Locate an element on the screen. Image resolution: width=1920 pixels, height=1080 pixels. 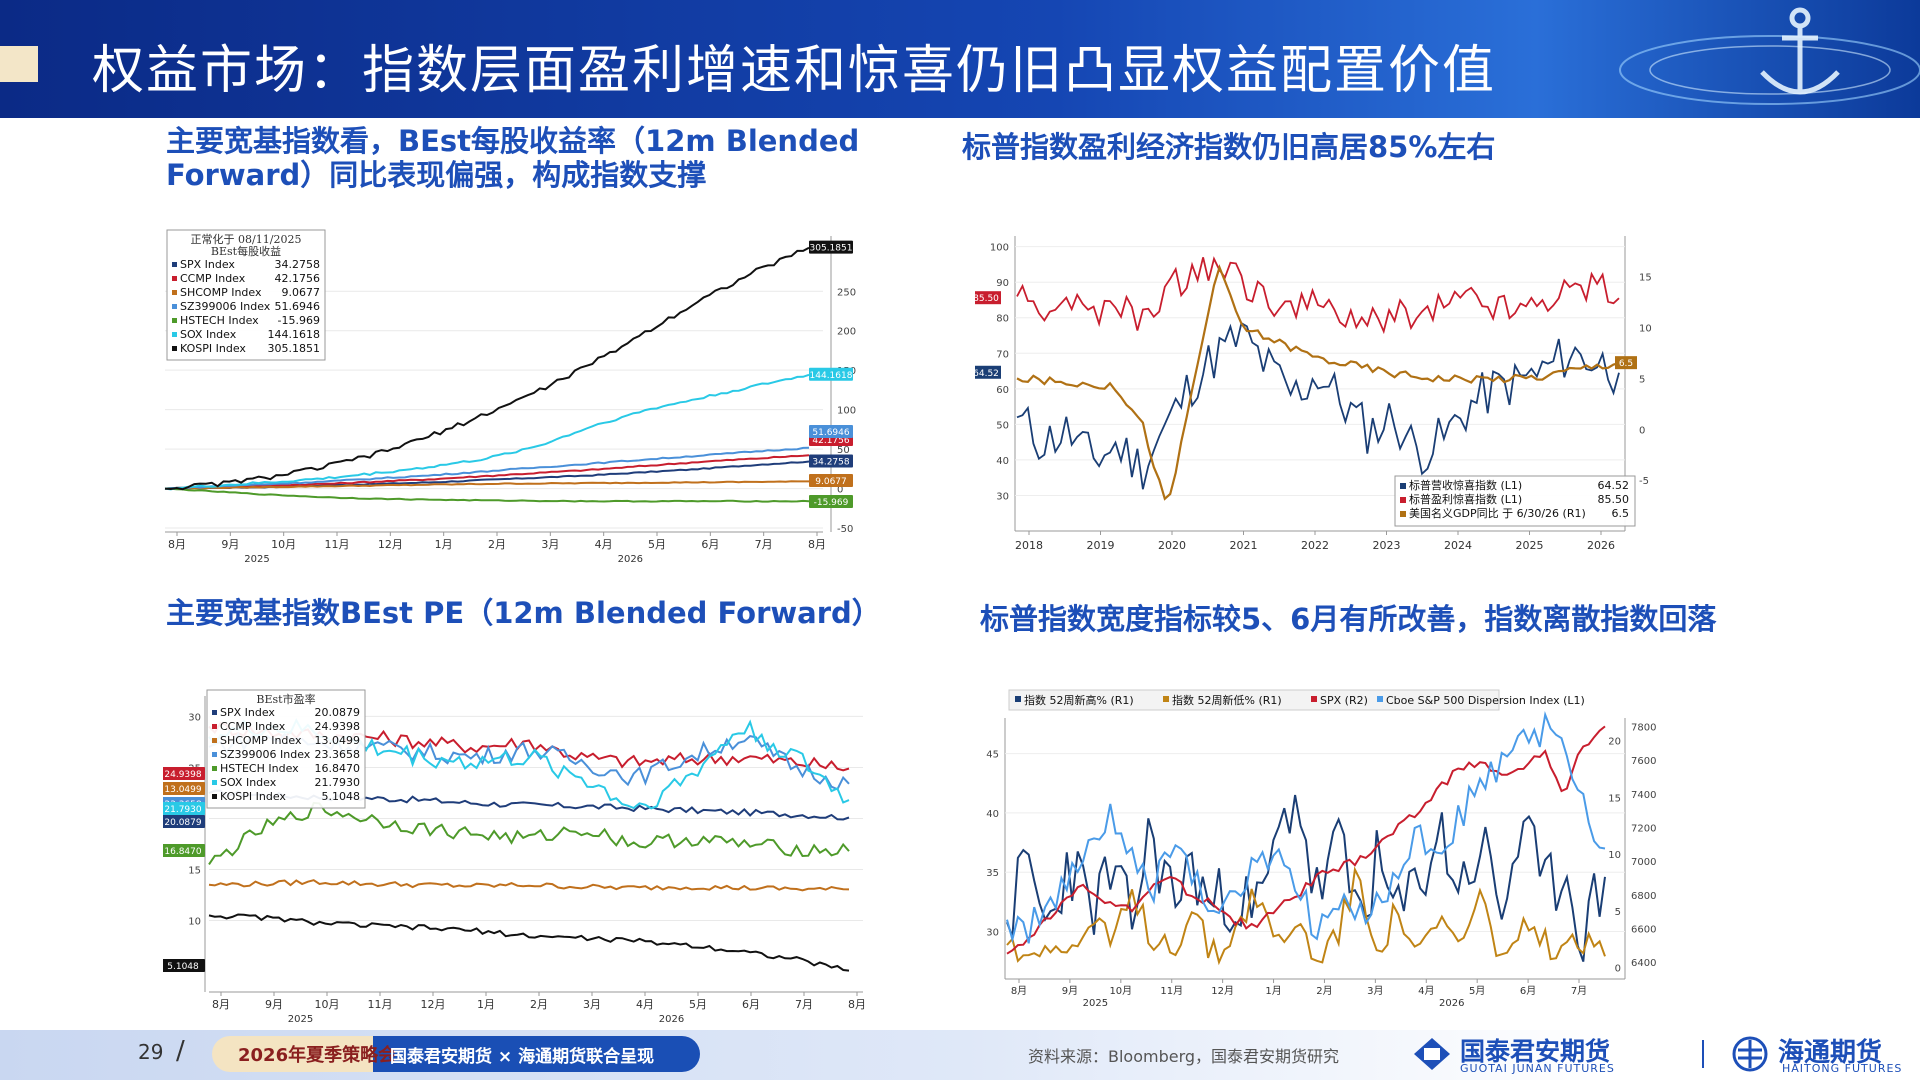
y-left-tick-label: 90 is located at coordinates (1002, 283).